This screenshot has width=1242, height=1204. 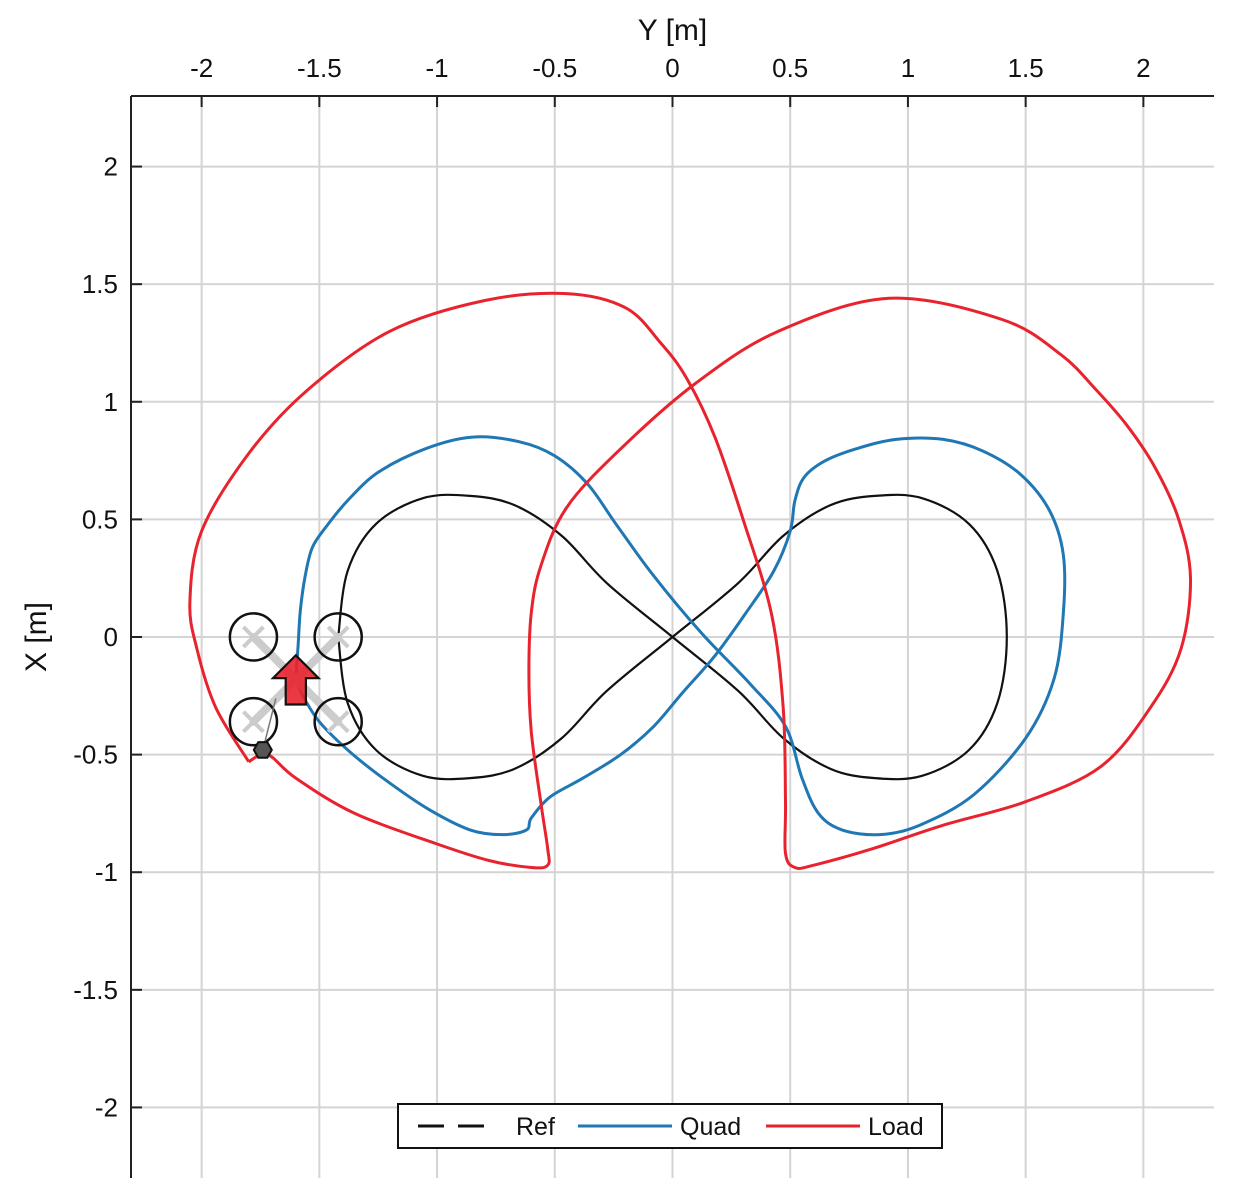 I want to click on heading-arrow, so click(x=296, y=679).